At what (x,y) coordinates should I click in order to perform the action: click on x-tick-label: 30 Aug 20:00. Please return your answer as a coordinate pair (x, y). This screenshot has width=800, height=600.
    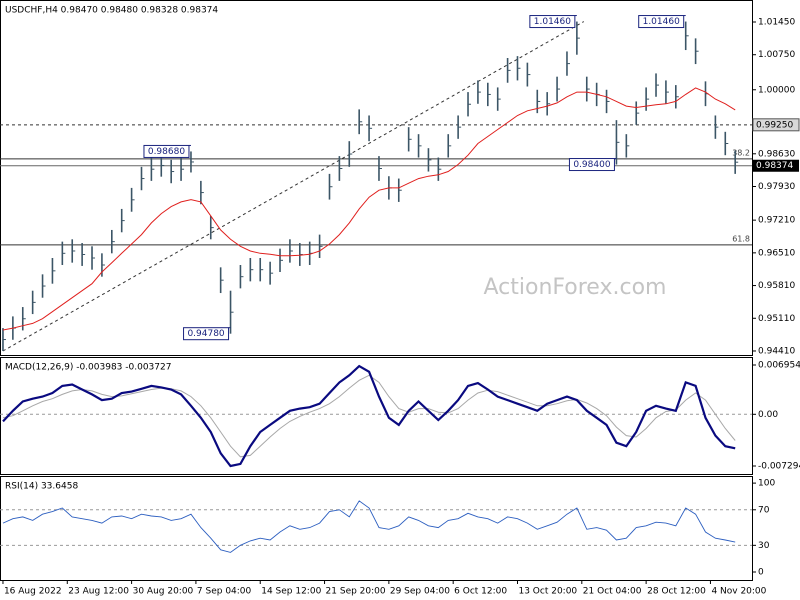
    Looking at the image, I should click on (163, 592).